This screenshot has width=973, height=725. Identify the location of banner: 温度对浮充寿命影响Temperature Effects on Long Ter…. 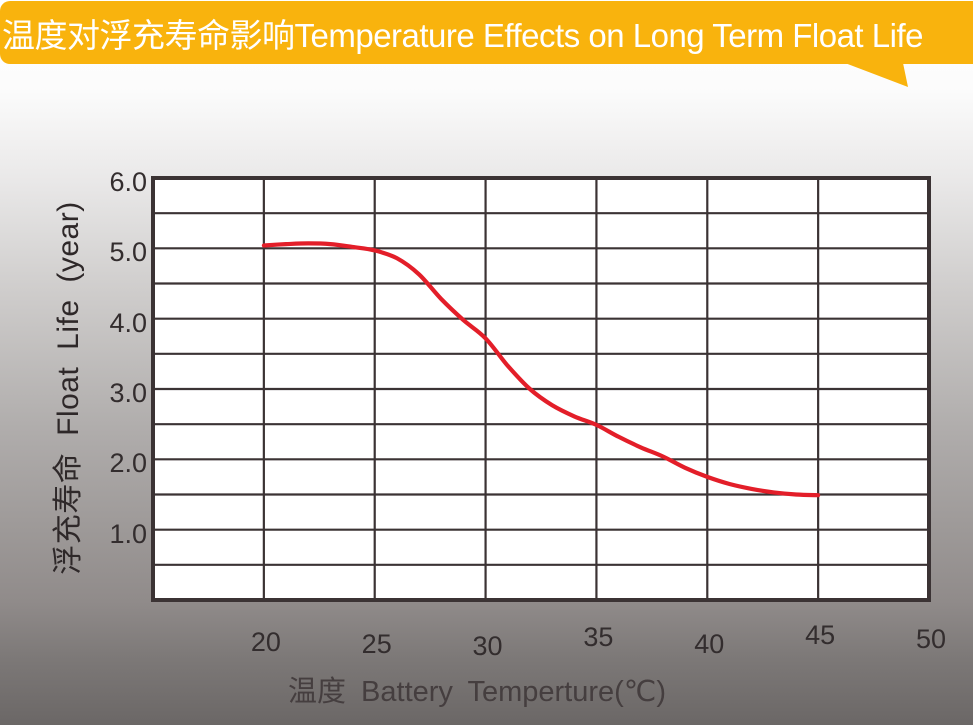
(486, 32).